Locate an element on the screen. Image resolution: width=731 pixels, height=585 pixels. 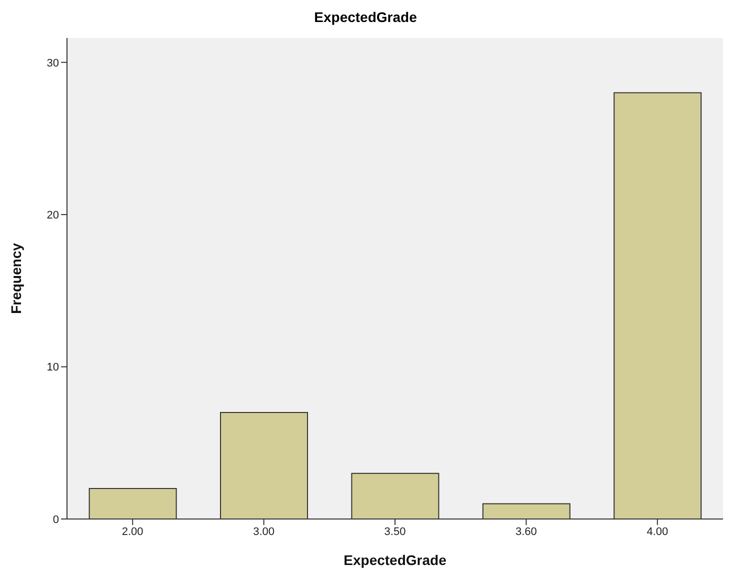
y-tick-label: 10 is located at coordinates (52, 368).